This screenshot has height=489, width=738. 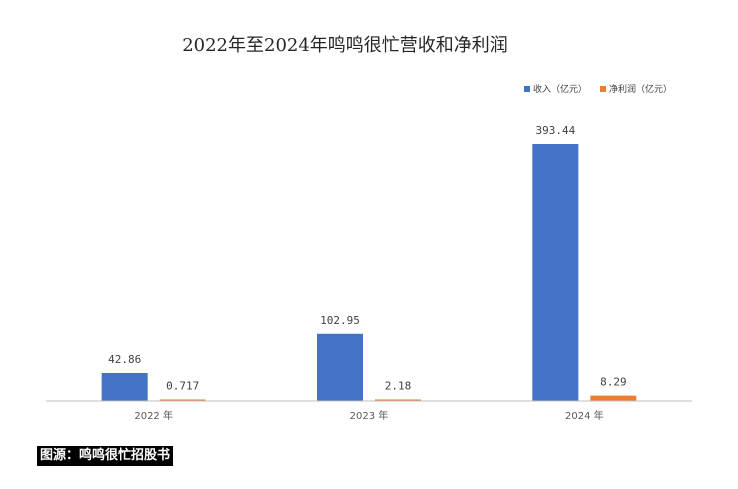 I want to click on data-label: 393.44, so click(x=555, y=130).